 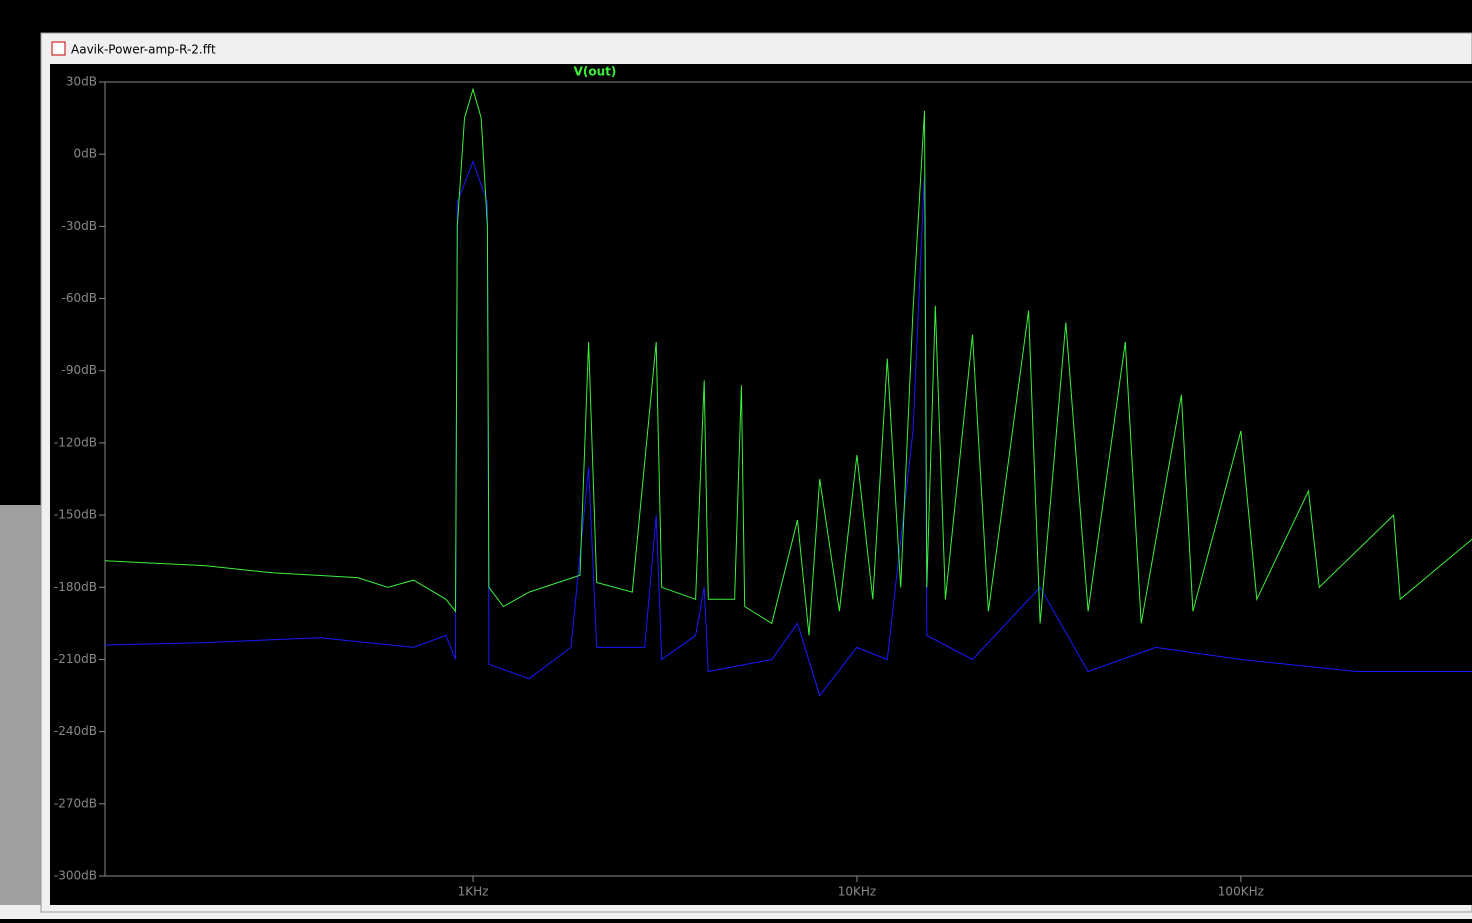 I want to click on background-window, so click(x=21, y=712).